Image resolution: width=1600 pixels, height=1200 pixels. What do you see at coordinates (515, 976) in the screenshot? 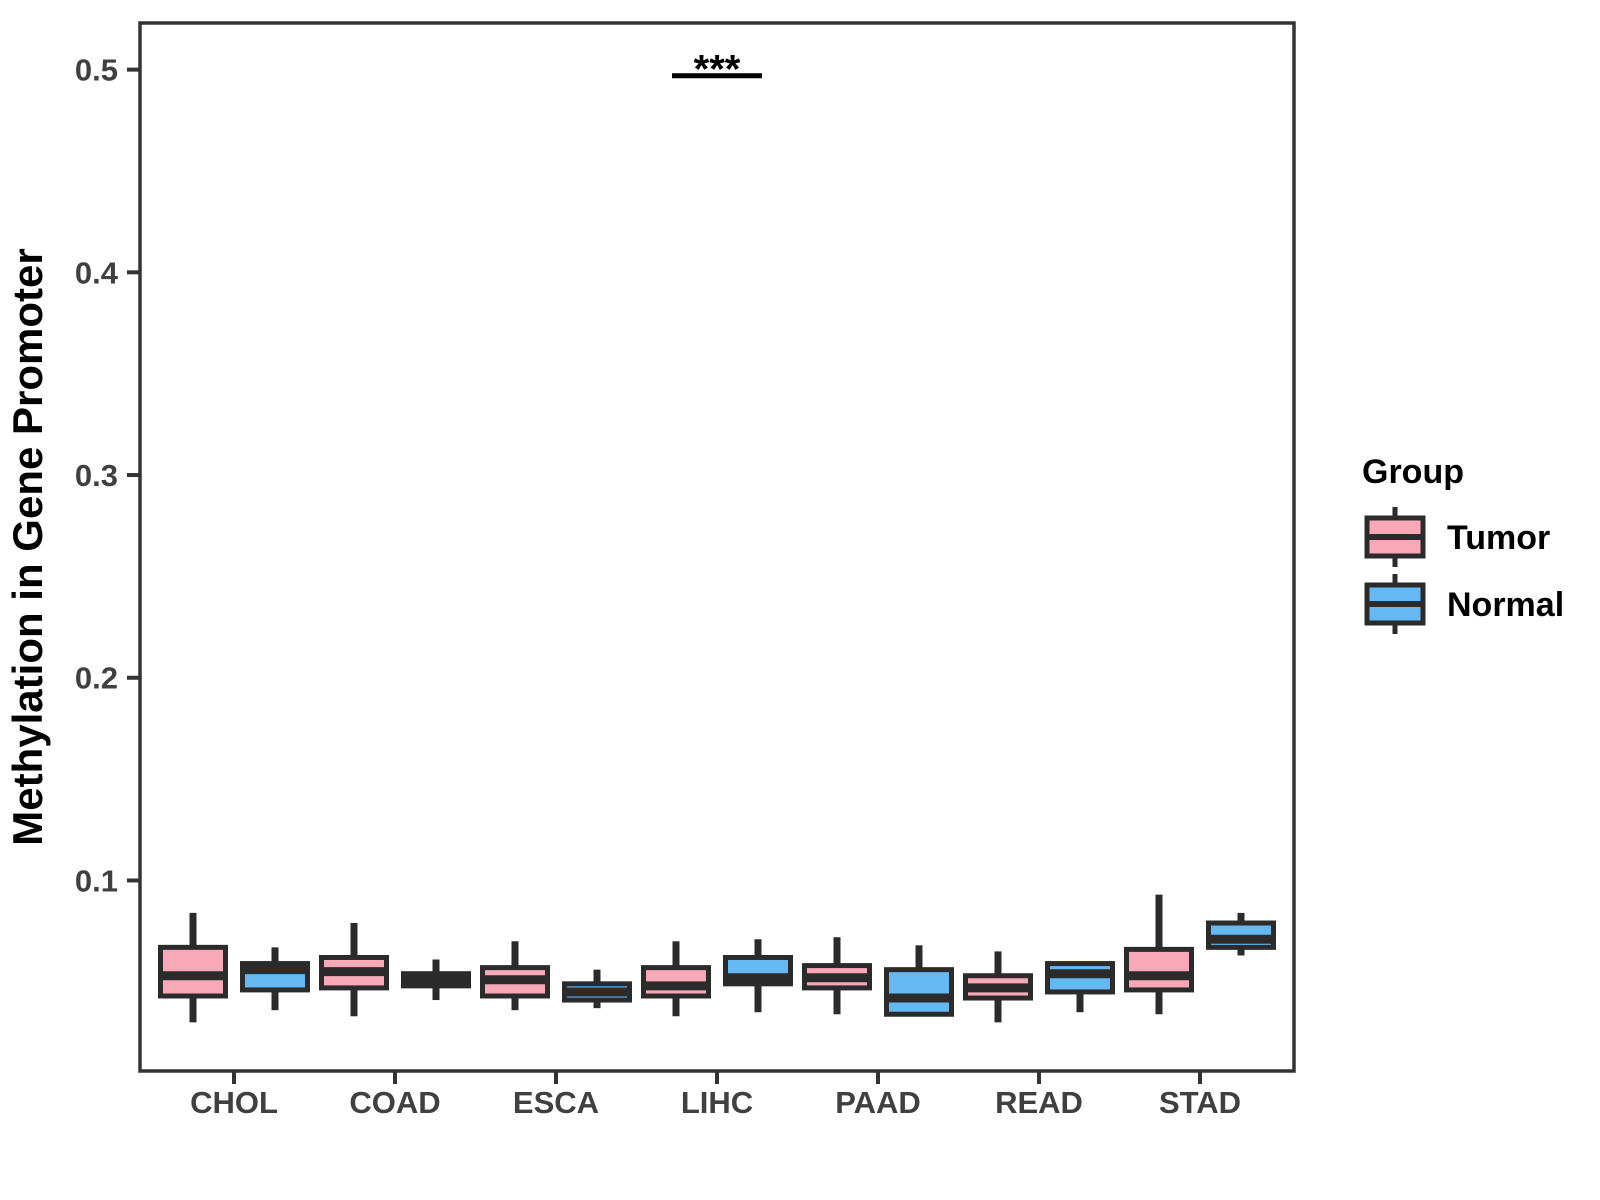
I see `boxplot-tumor-ESCA` at bounding box center [515, 976].